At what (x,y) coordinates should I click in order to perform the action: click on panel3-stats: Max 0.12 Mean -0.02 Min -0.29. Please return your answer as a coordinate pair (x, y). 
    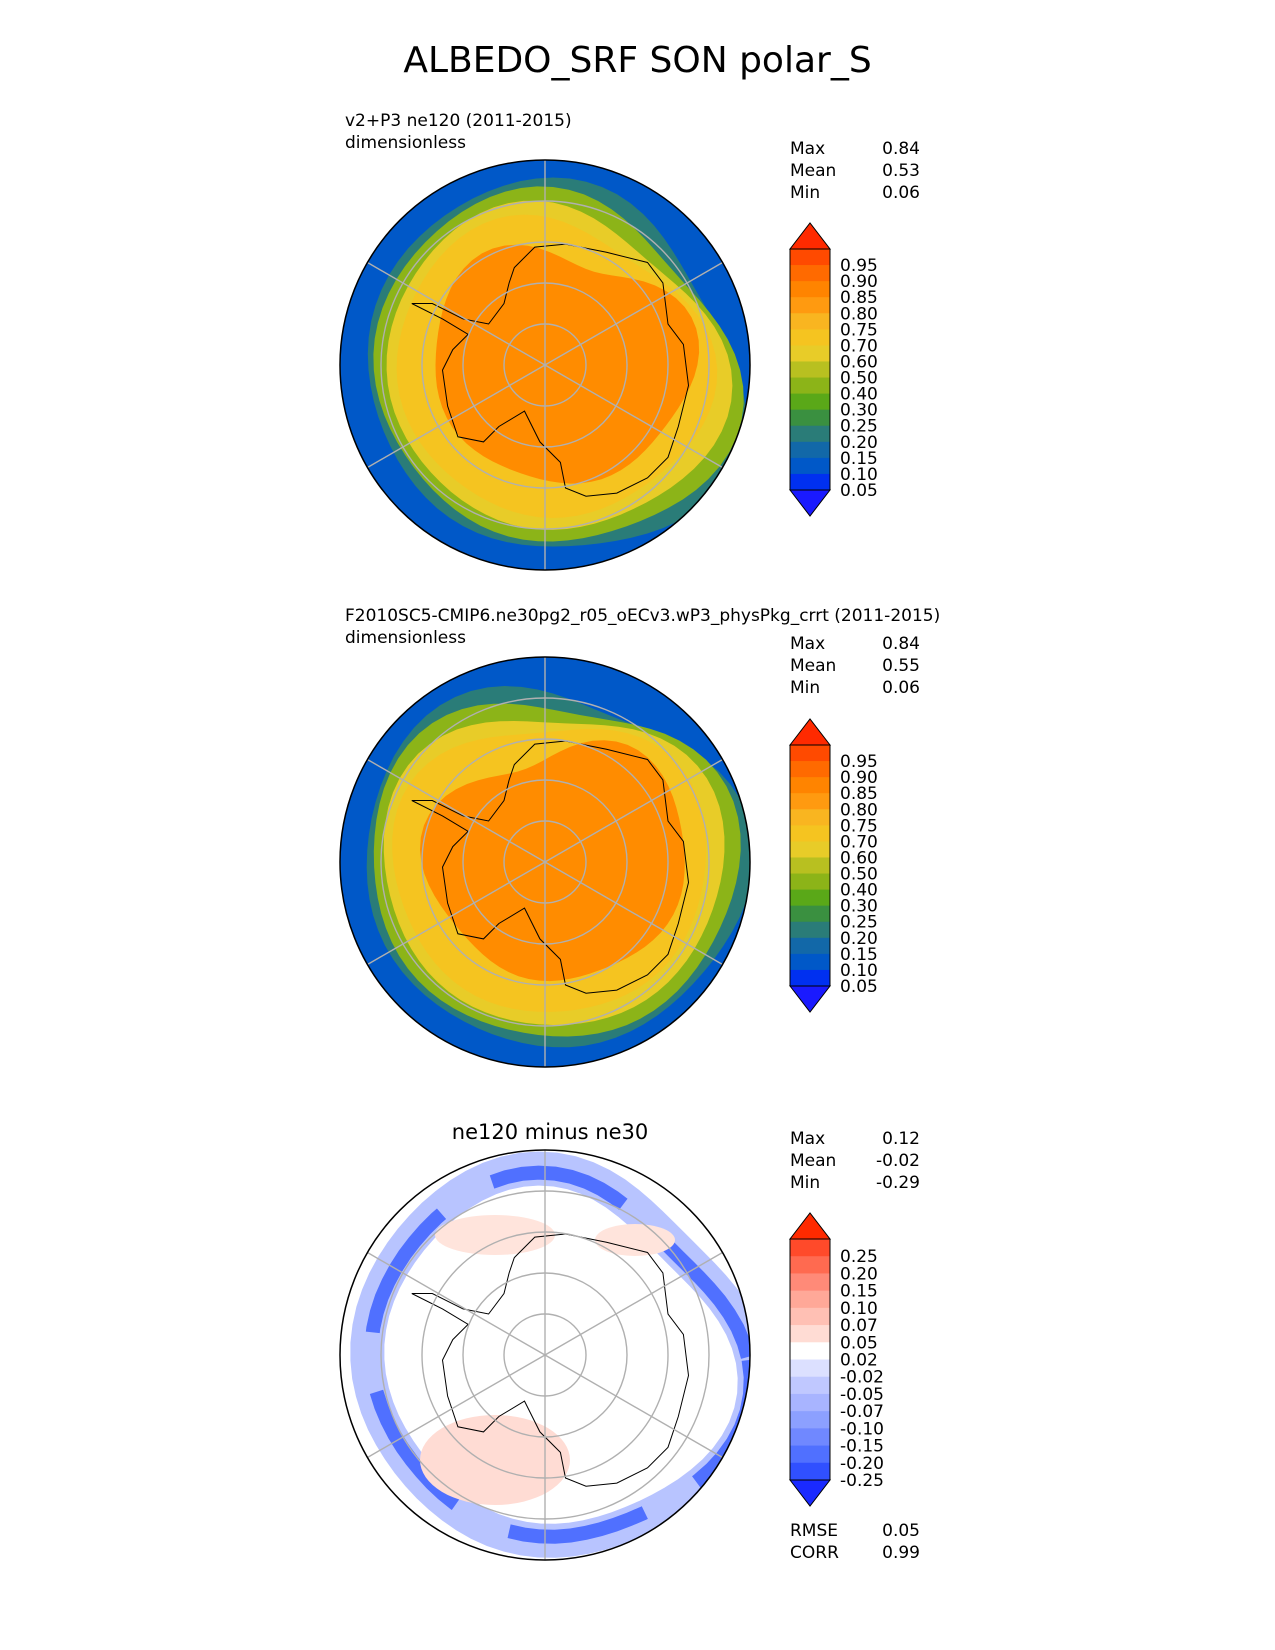
    Looking at the image, I should click on (855, 1161).